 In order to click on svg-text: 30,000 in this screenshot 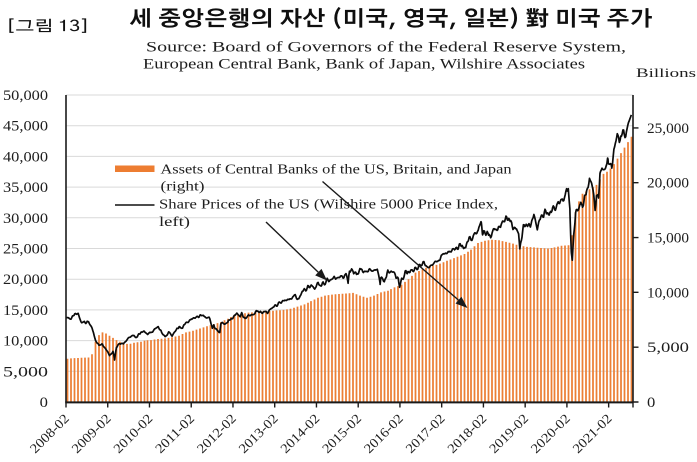, I will do `click(25, 219)`.